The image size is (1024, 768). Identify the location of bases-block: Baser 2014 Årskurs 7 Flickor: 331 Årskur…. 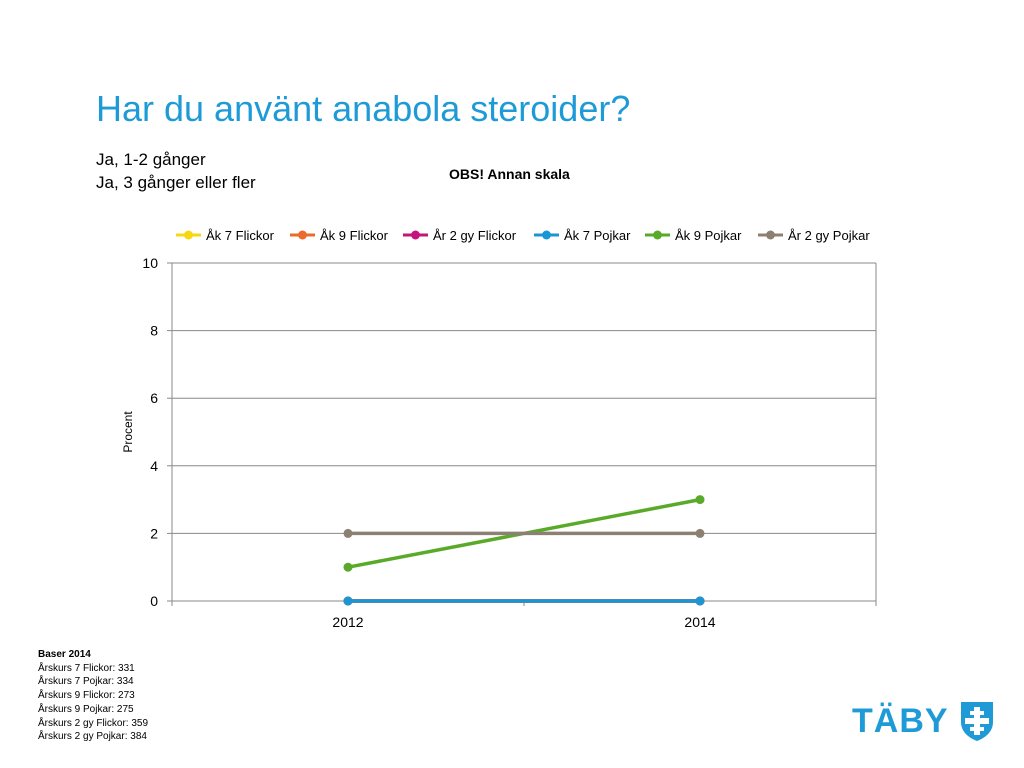
(93, 696).